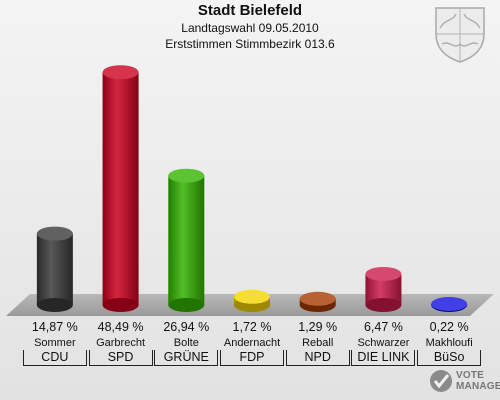  I want to click on watermark-line1: VOTE, so click(470, 375).